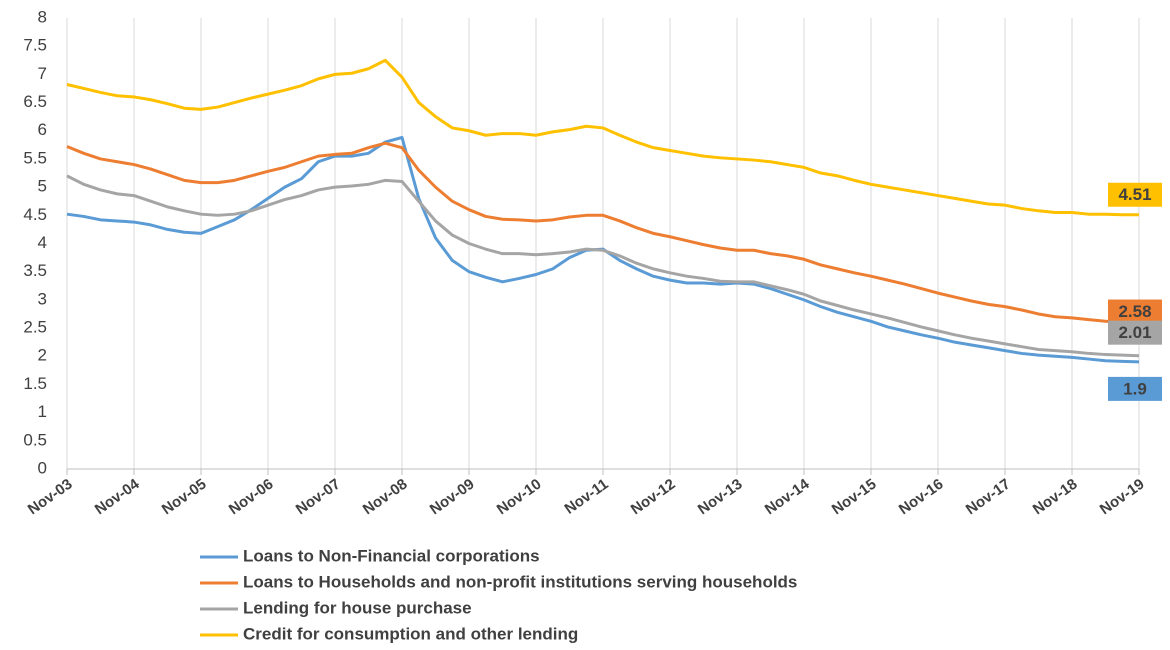 The image size is (1170, 650). Describe the element at coordinates (42, 355) in the screenshot. I see `y-tick-label: 2` at that location.